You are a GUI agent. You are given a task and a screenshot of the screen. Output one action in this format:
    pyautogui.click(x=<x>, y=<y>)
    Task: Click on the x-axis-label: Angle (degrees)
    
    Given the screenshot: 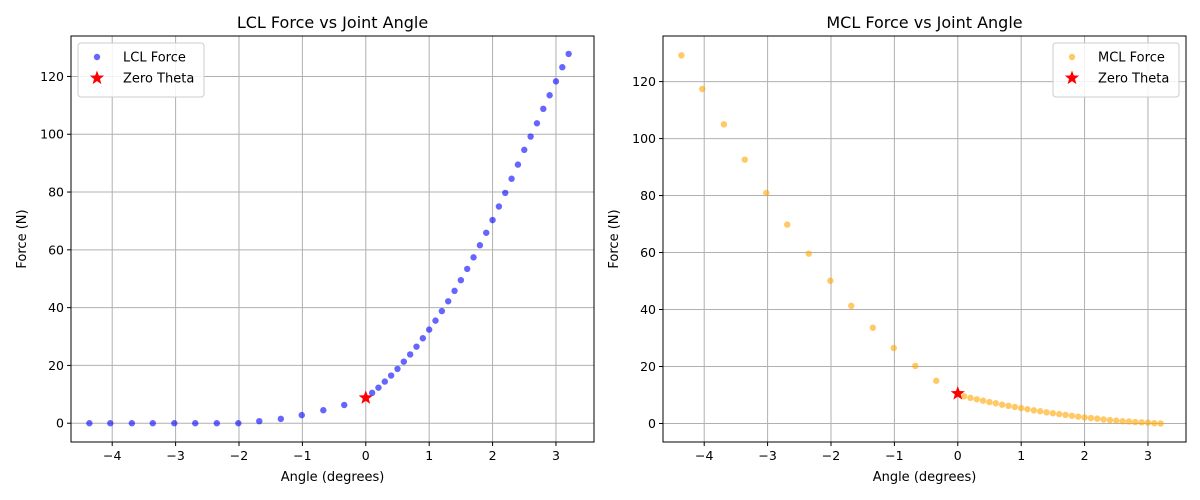 What is the action you would take?
    pyautogui.click(x=333, y=477)
    